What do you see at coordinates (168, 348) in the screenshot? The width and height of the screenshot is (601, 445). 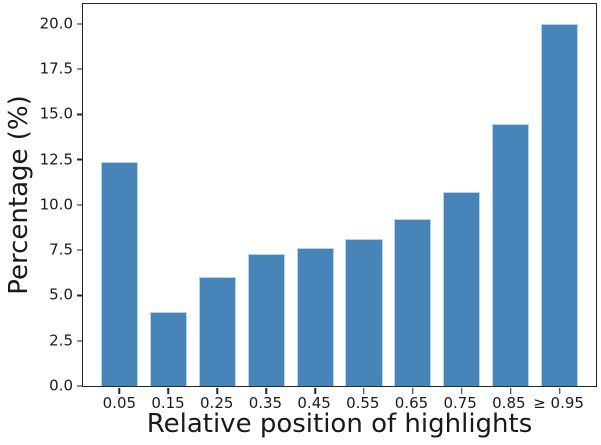 I see `bar-0.15` at bounding box center [168, 348].